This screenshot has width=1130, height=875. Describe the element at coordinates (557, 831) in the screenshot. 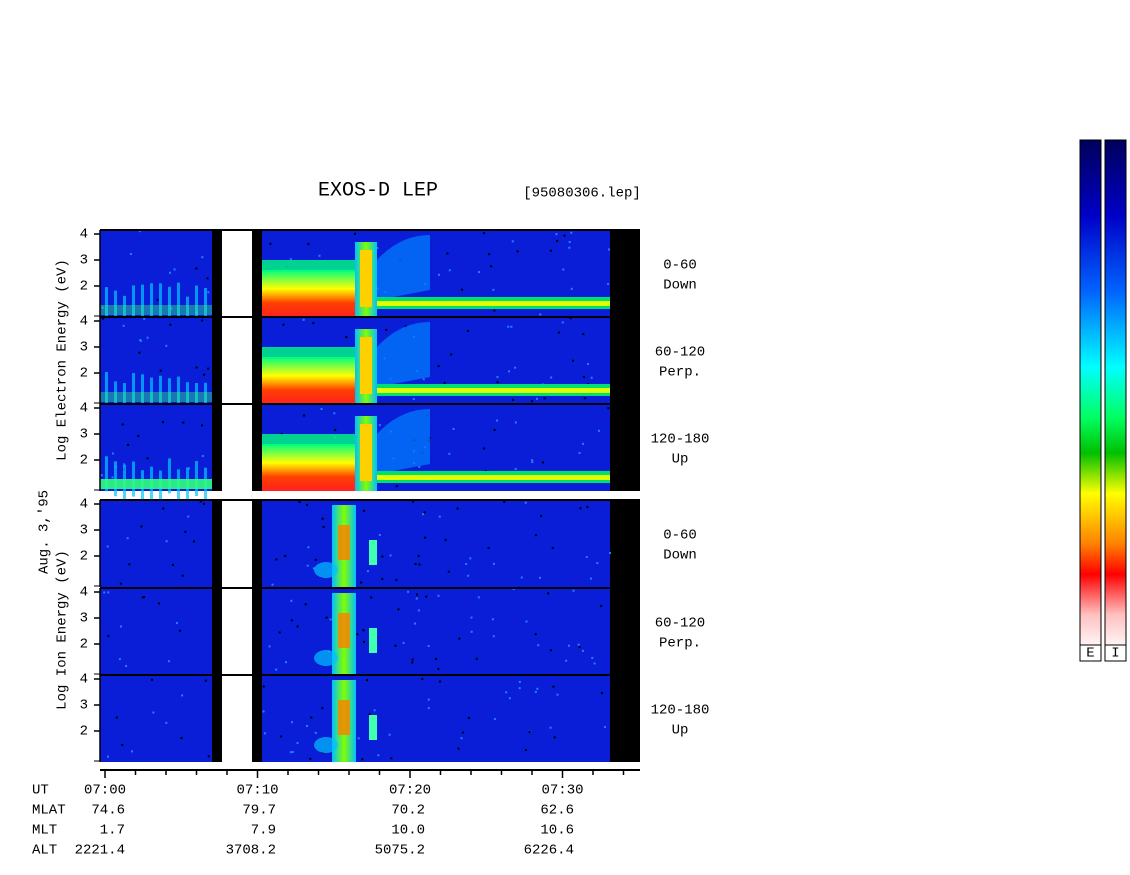

I see `ephemeris-value: 10.6` at that location.